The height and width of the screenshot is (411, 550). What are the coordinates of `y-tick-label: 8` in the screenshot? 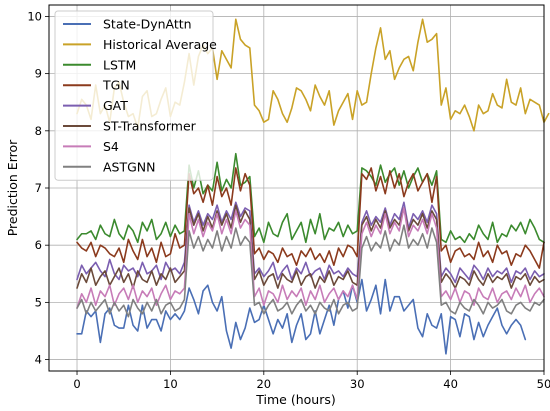 It's located at (38, 131).